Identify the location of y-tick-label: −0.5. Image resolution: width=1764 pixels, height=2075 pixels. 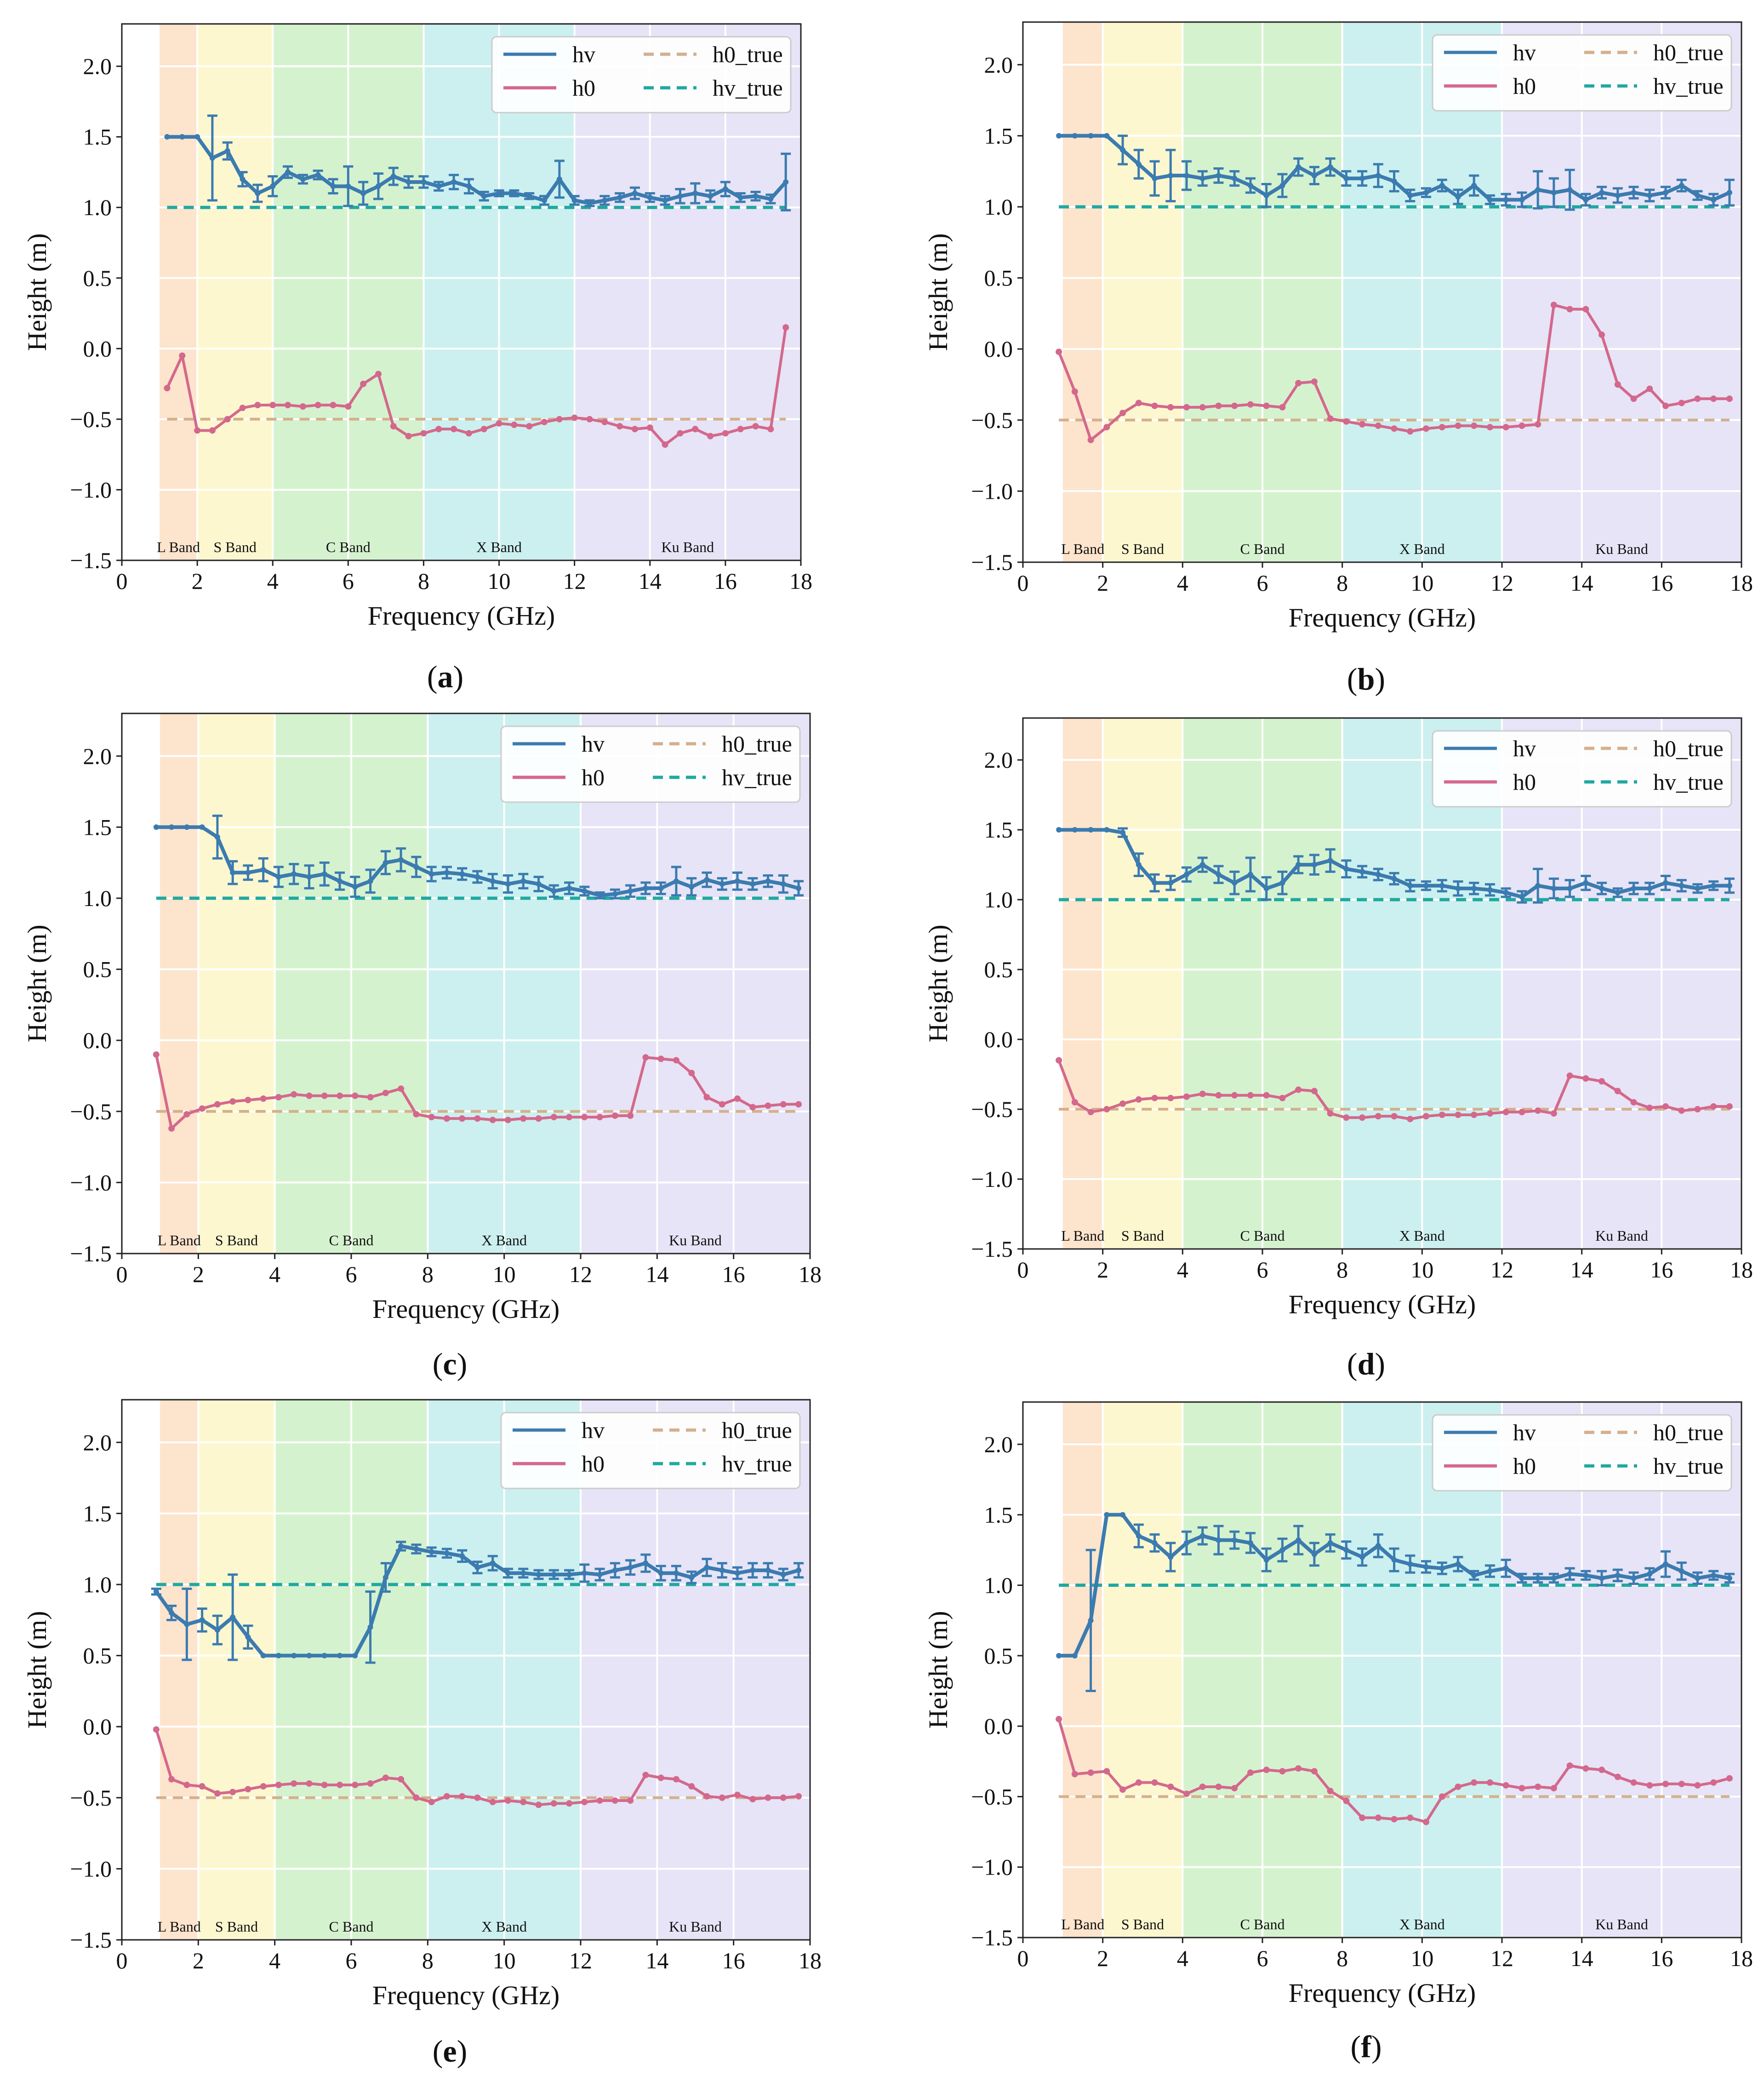
(91, 1111).